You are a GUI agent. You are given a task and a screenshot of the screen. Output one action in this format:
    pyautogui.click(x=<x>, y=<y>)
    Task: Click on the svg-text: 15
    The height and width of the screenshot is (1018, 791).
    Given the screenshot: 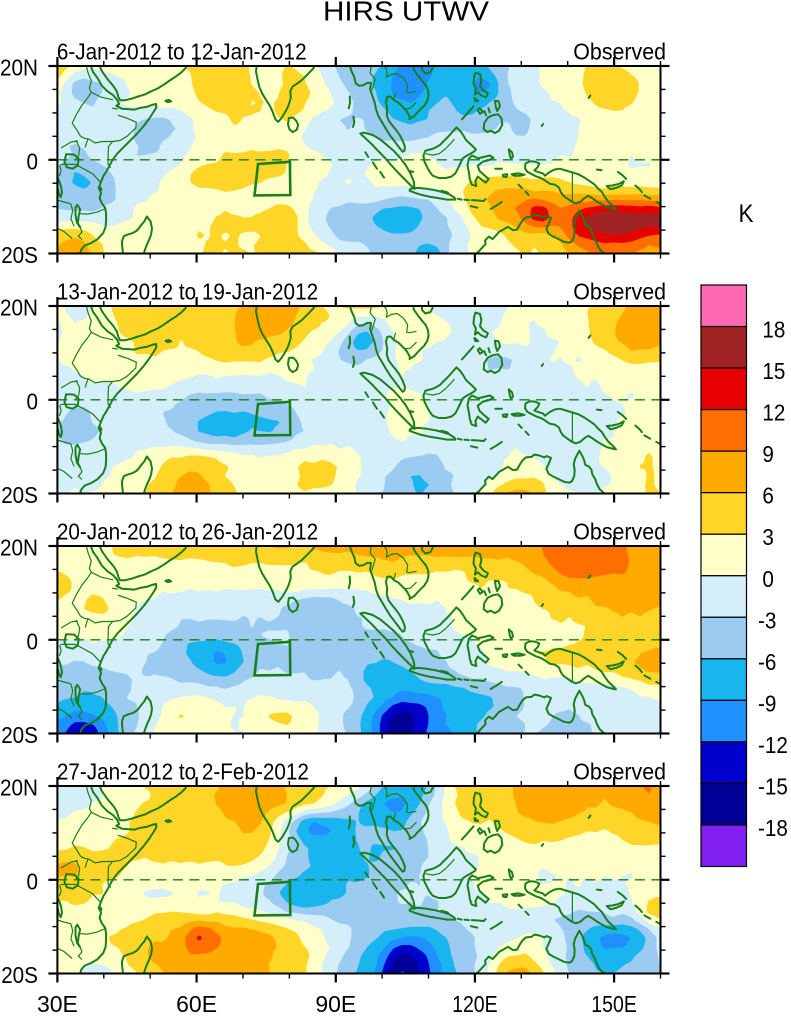 What is the action you would take?
    pyautogui.click(x=773, y=371)
    